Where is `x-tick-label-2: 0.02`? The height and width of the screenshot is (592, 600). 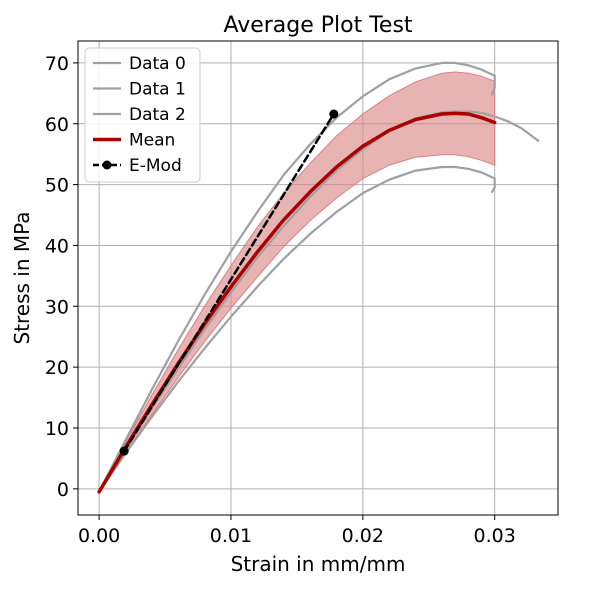 x-tick-label-2: 0.02 is located at coordinates (363, 536).